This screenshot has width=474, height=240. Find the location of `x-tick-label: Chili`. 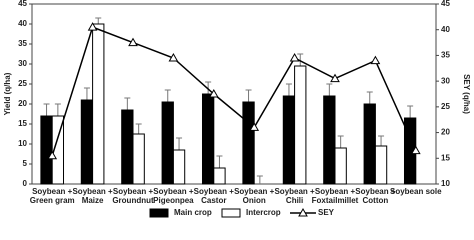

x-tick-label: Chili is located at coordinates (294, 200).